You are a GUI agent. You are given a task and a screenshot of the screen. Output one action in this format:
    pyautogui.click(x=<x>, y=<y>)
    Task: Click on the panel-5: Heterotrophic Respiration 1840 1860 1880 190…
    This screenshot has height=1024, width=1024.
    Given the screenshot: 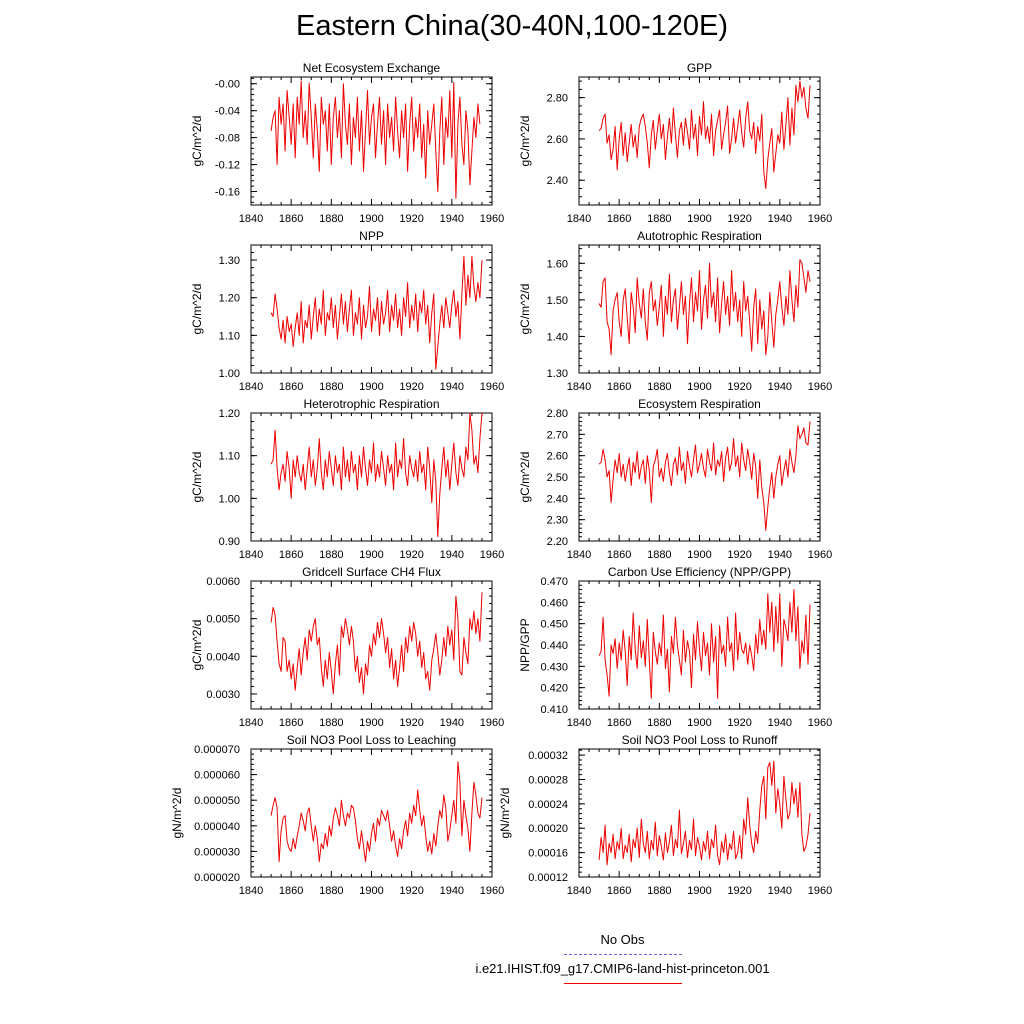 What is the action you would take?
    pyautogui.click(x=347, y=479)
    